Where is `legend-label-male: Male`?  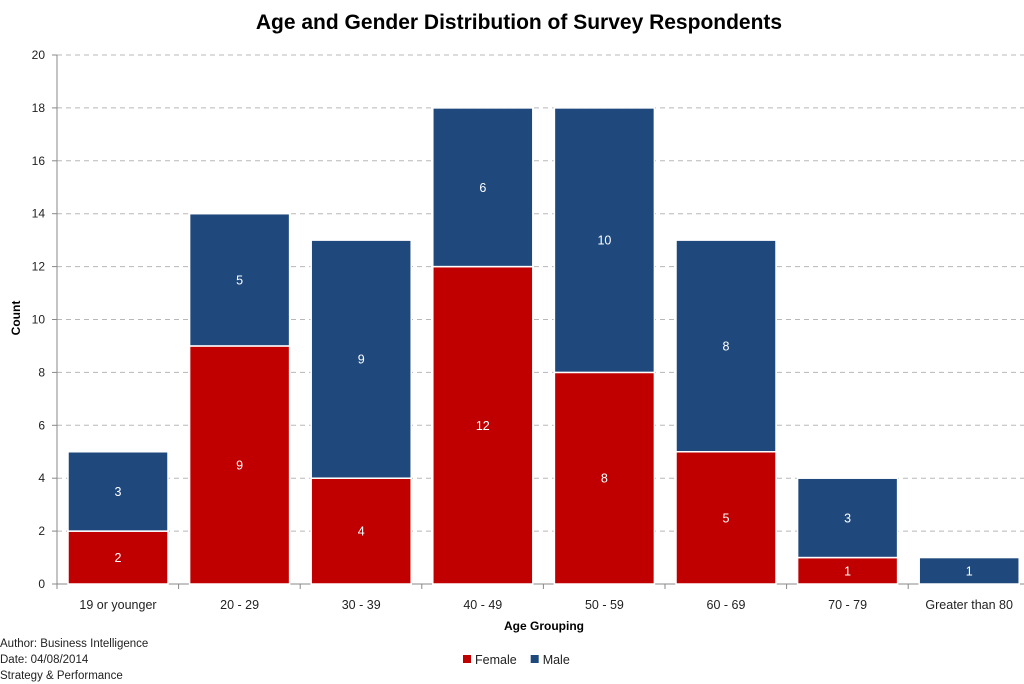
legend-label-male: Male is located at coordinates (556, 660).